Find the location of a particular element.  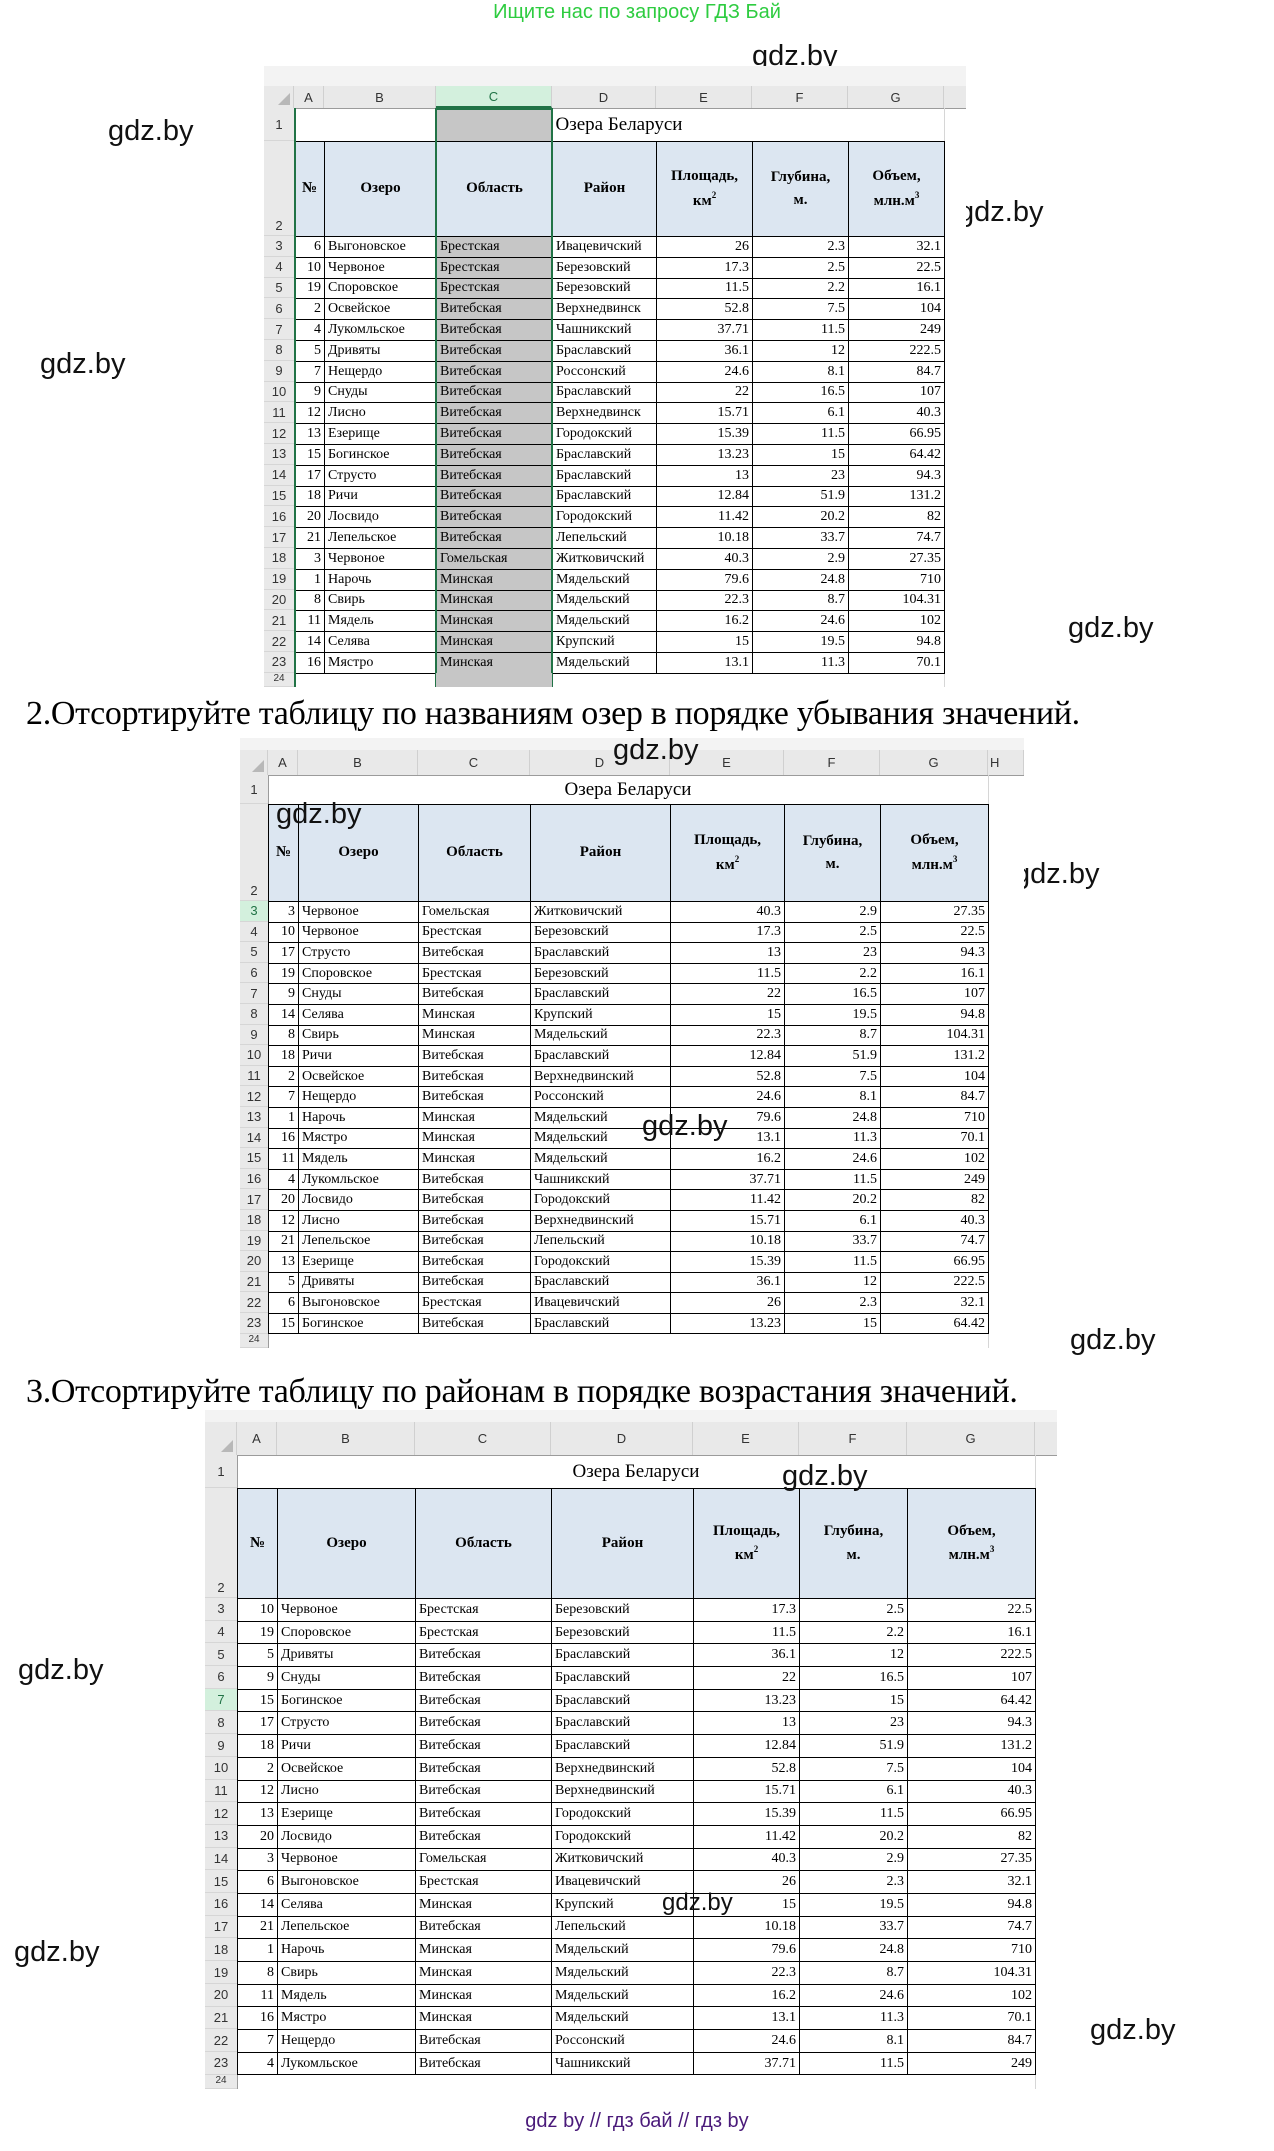

header-region: Область is located at coordinates (483, 1543).